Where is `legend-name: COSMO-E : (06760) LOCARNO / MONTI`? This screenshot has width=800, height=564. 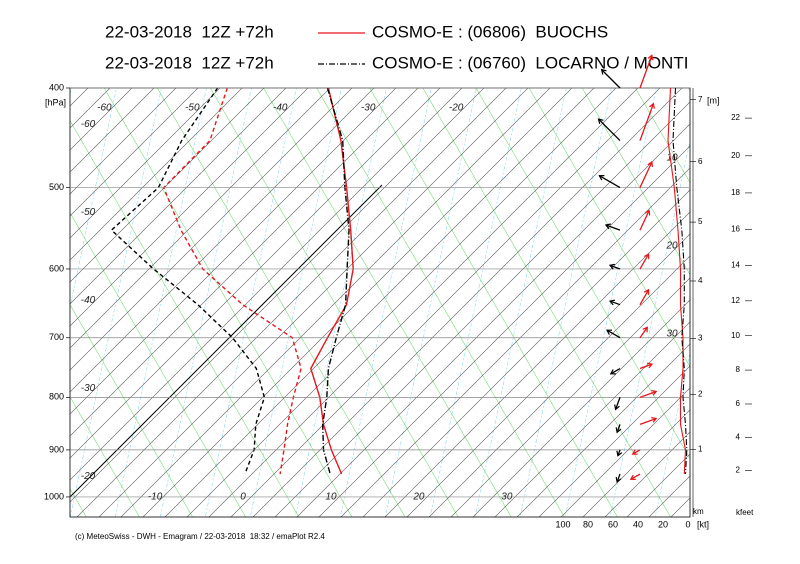
legend-name: COSMO-E : (06760) LOCARNO / MONTI is located at coordinates (530, 62).